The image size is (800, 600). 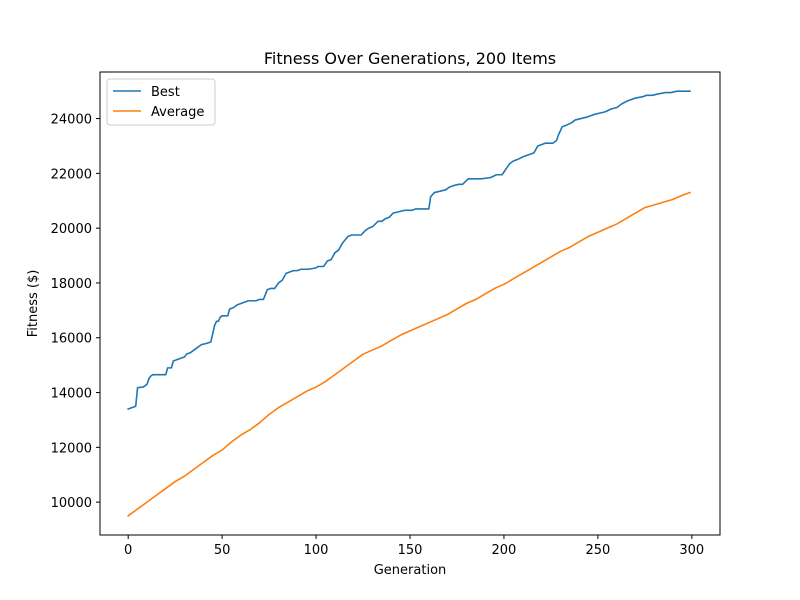 What do you see at coordinates (165, 92) in the screenshot?
I see `legend-label-best: Best` at bounding box center [165, 92].